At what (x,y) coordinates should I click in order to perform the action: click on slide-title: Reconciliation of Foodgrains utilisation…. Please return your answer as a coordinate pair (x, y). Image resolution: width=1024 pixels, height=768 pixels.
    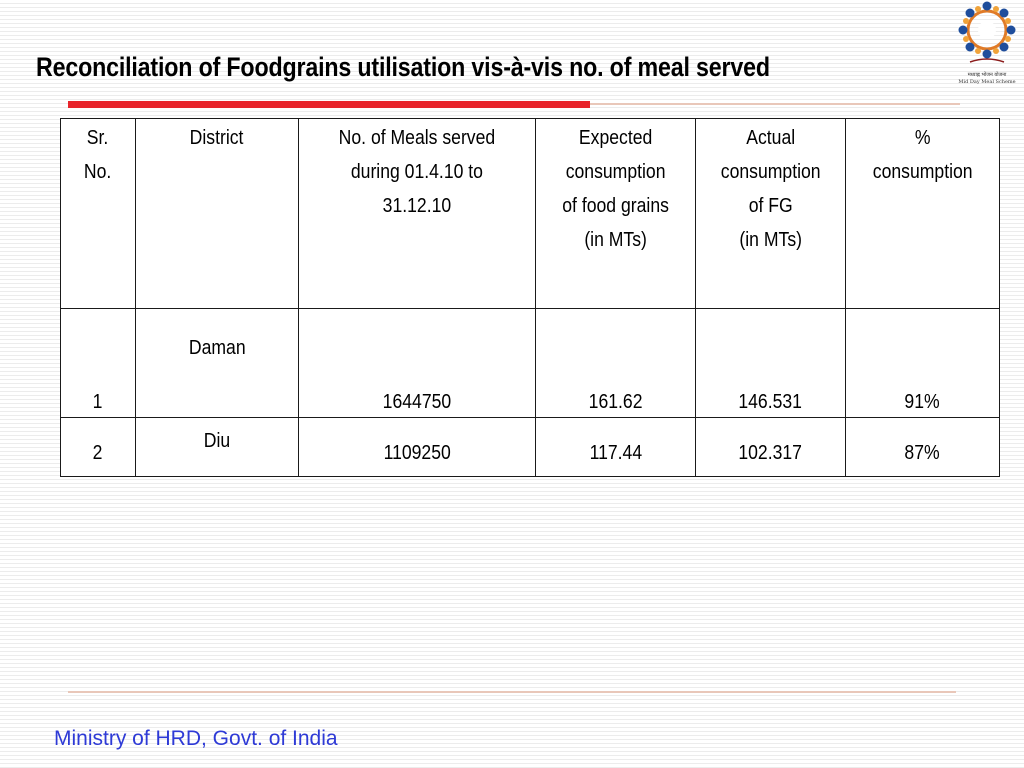
    Looking at the image, I should click on (403, 67).